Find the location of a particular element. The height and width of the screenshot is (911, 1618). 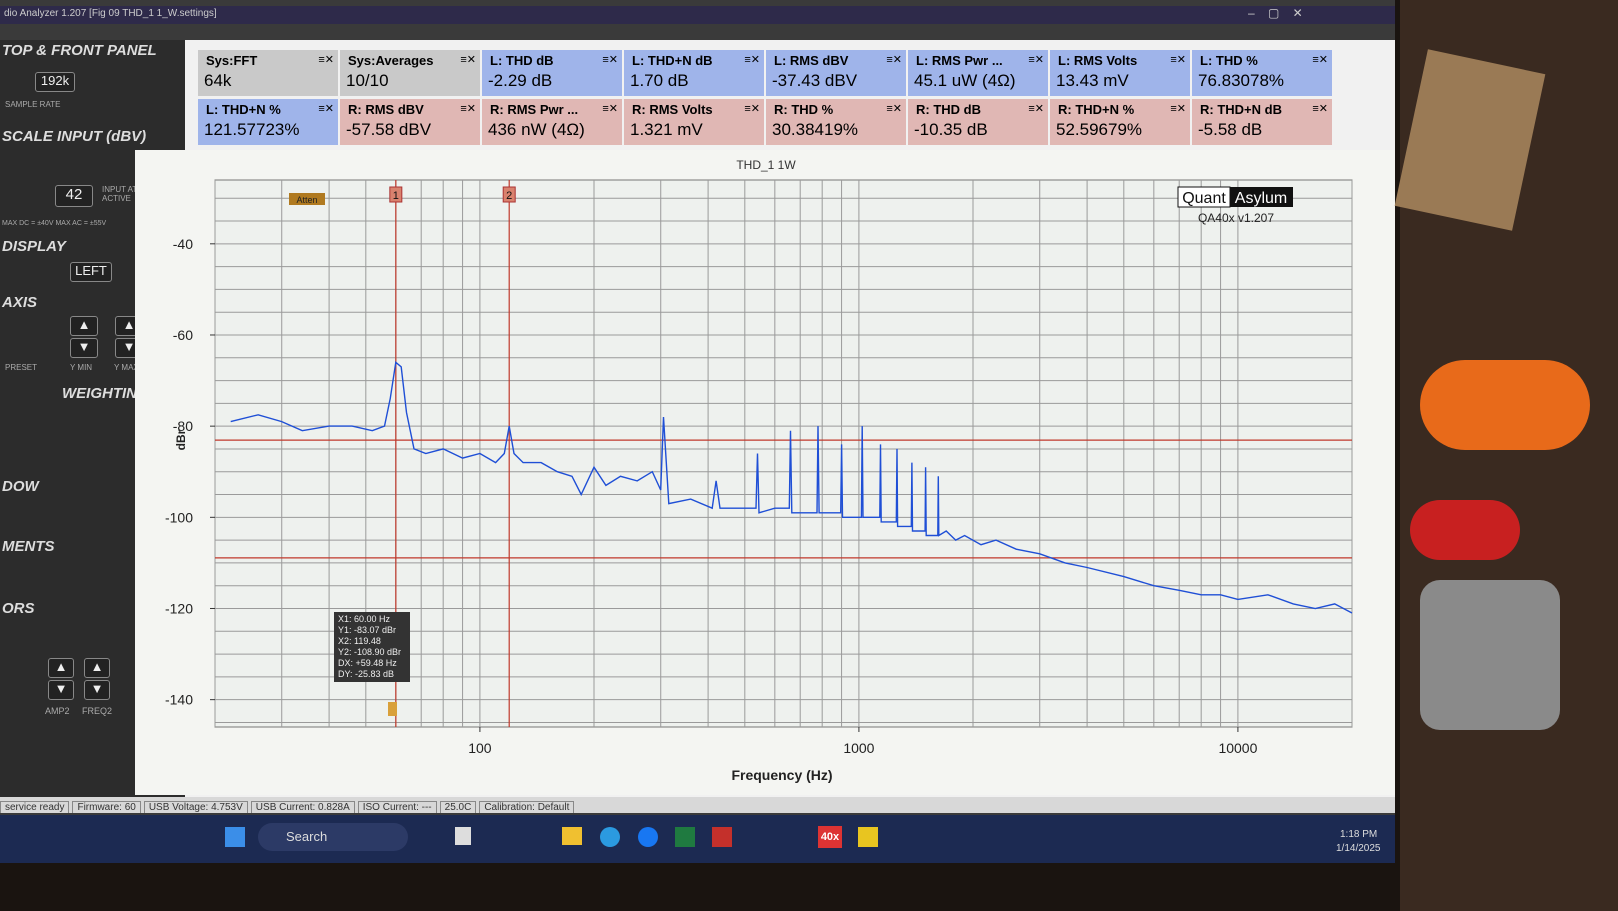

y-tick-label: -40 is located at coordinates (183, 244).